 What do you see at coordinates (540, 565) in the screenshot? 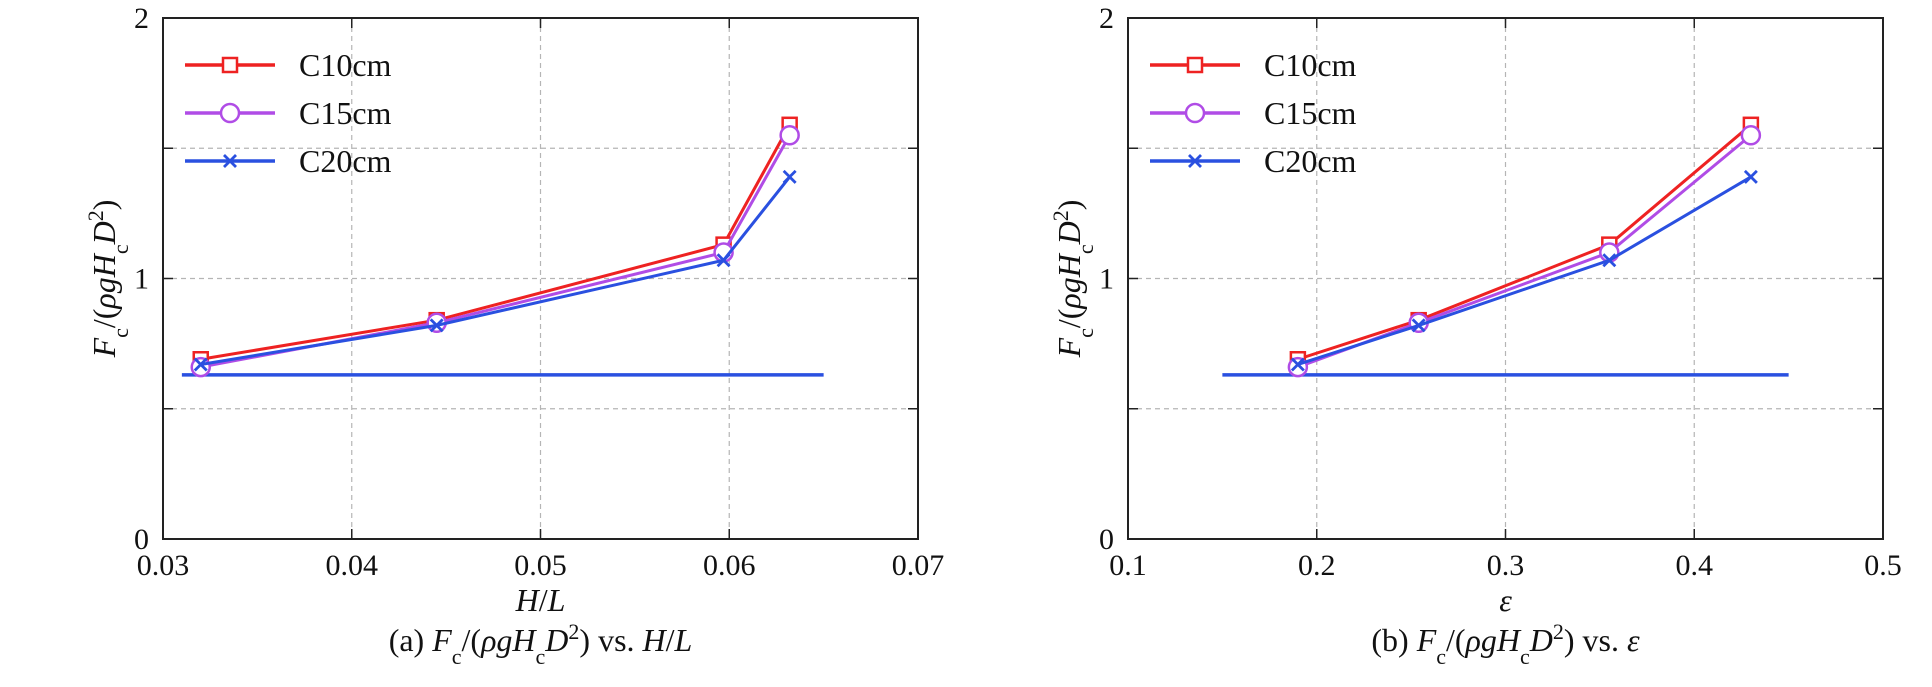
I see `x-tick-label: 0.05` at bounding box center [540, 565].